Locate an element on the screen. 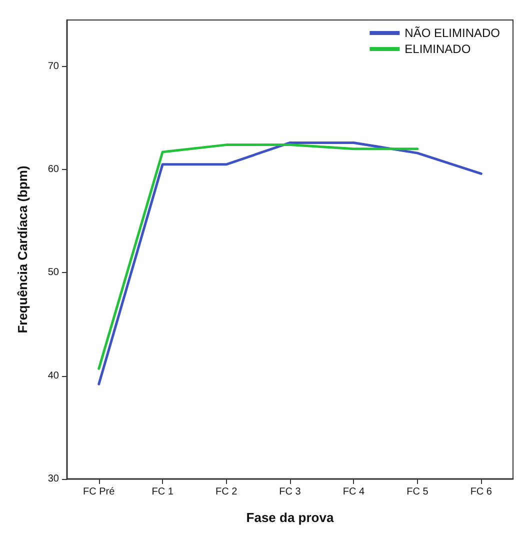  x-tick-label: FC 3 is located at coordinates (290, 492).